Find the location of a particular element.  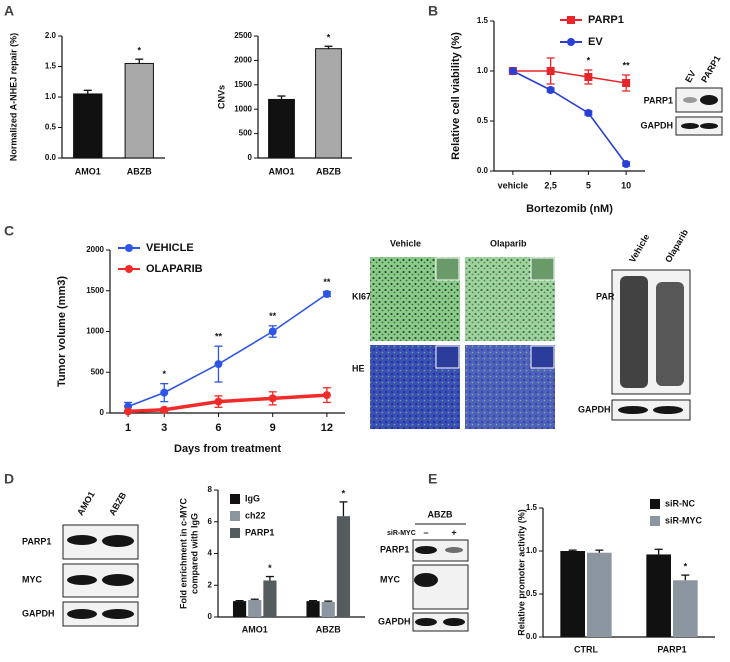

legend-label: OLAPARIB is located at coordinates (174, 269).